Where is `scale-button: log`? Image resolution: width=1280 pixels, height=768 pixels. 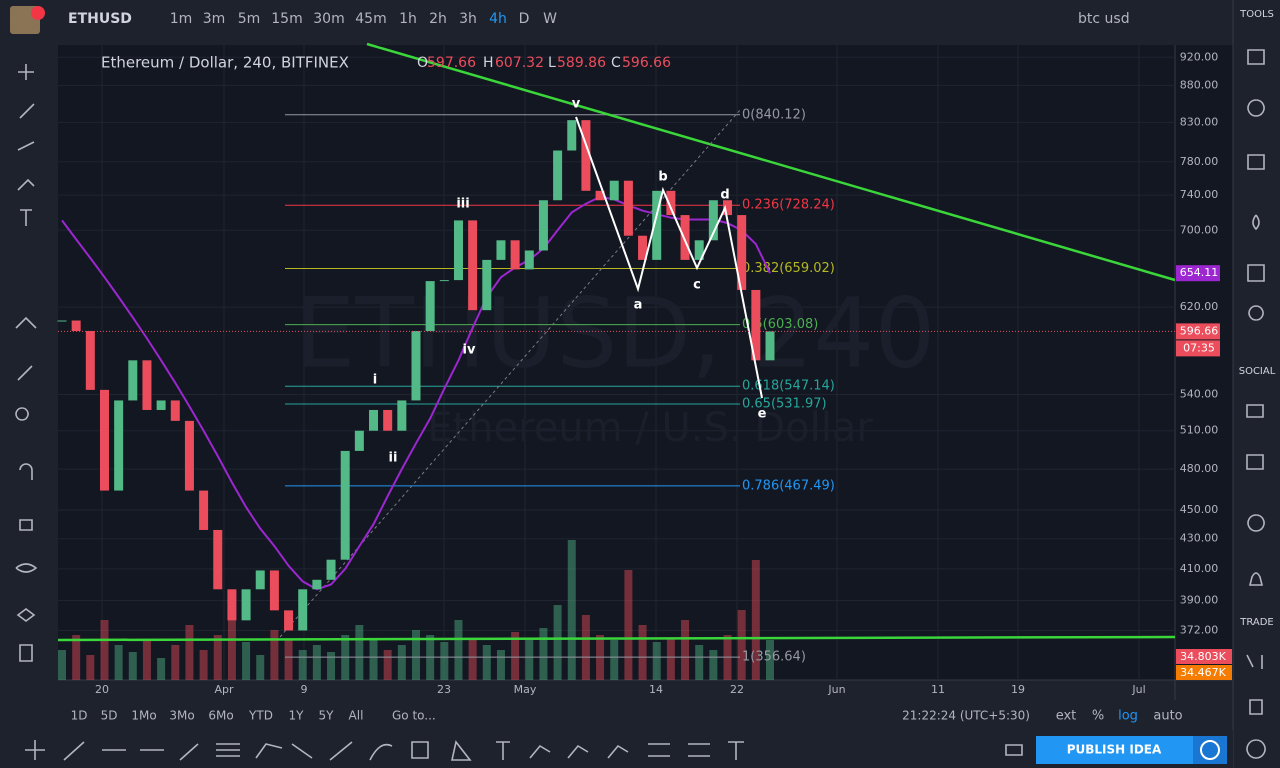 scale-button: log is located at coordinates (1128, 716).